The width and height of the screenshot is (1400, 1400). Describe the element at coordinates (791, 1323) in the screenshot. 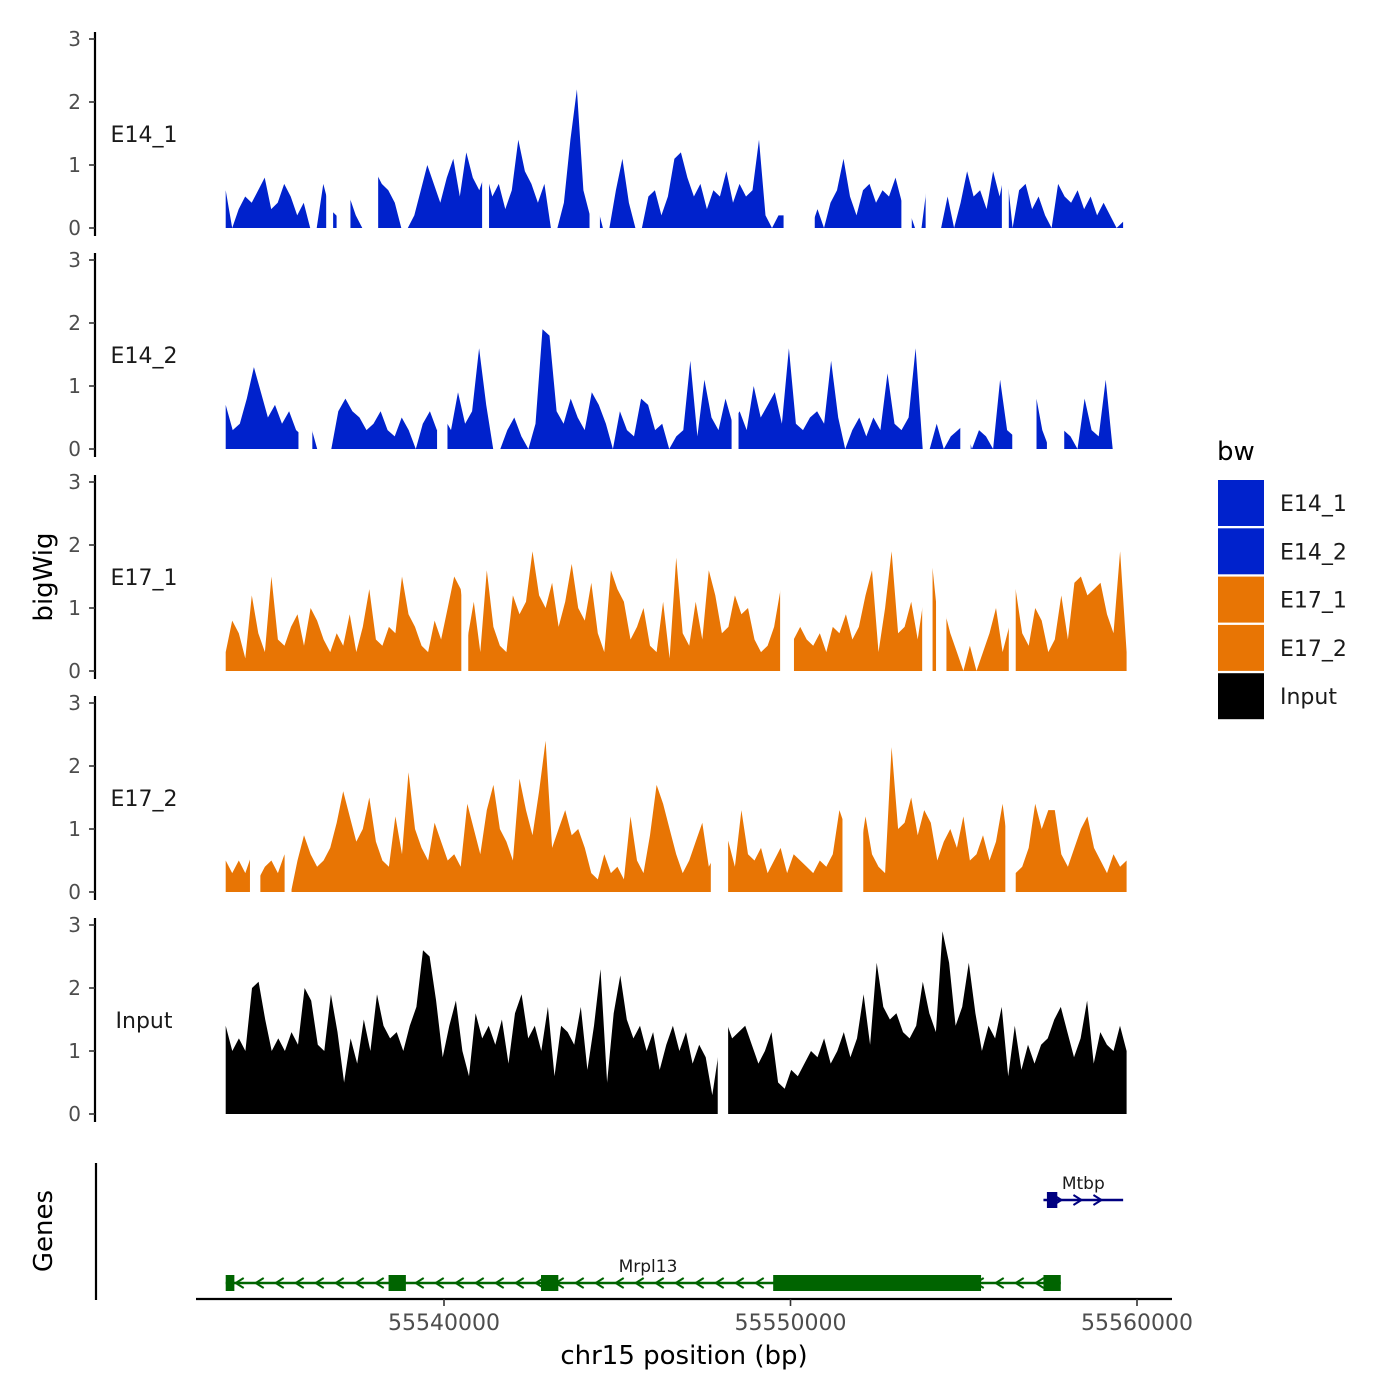

I see `x-tick-label: 55550000` at that location.